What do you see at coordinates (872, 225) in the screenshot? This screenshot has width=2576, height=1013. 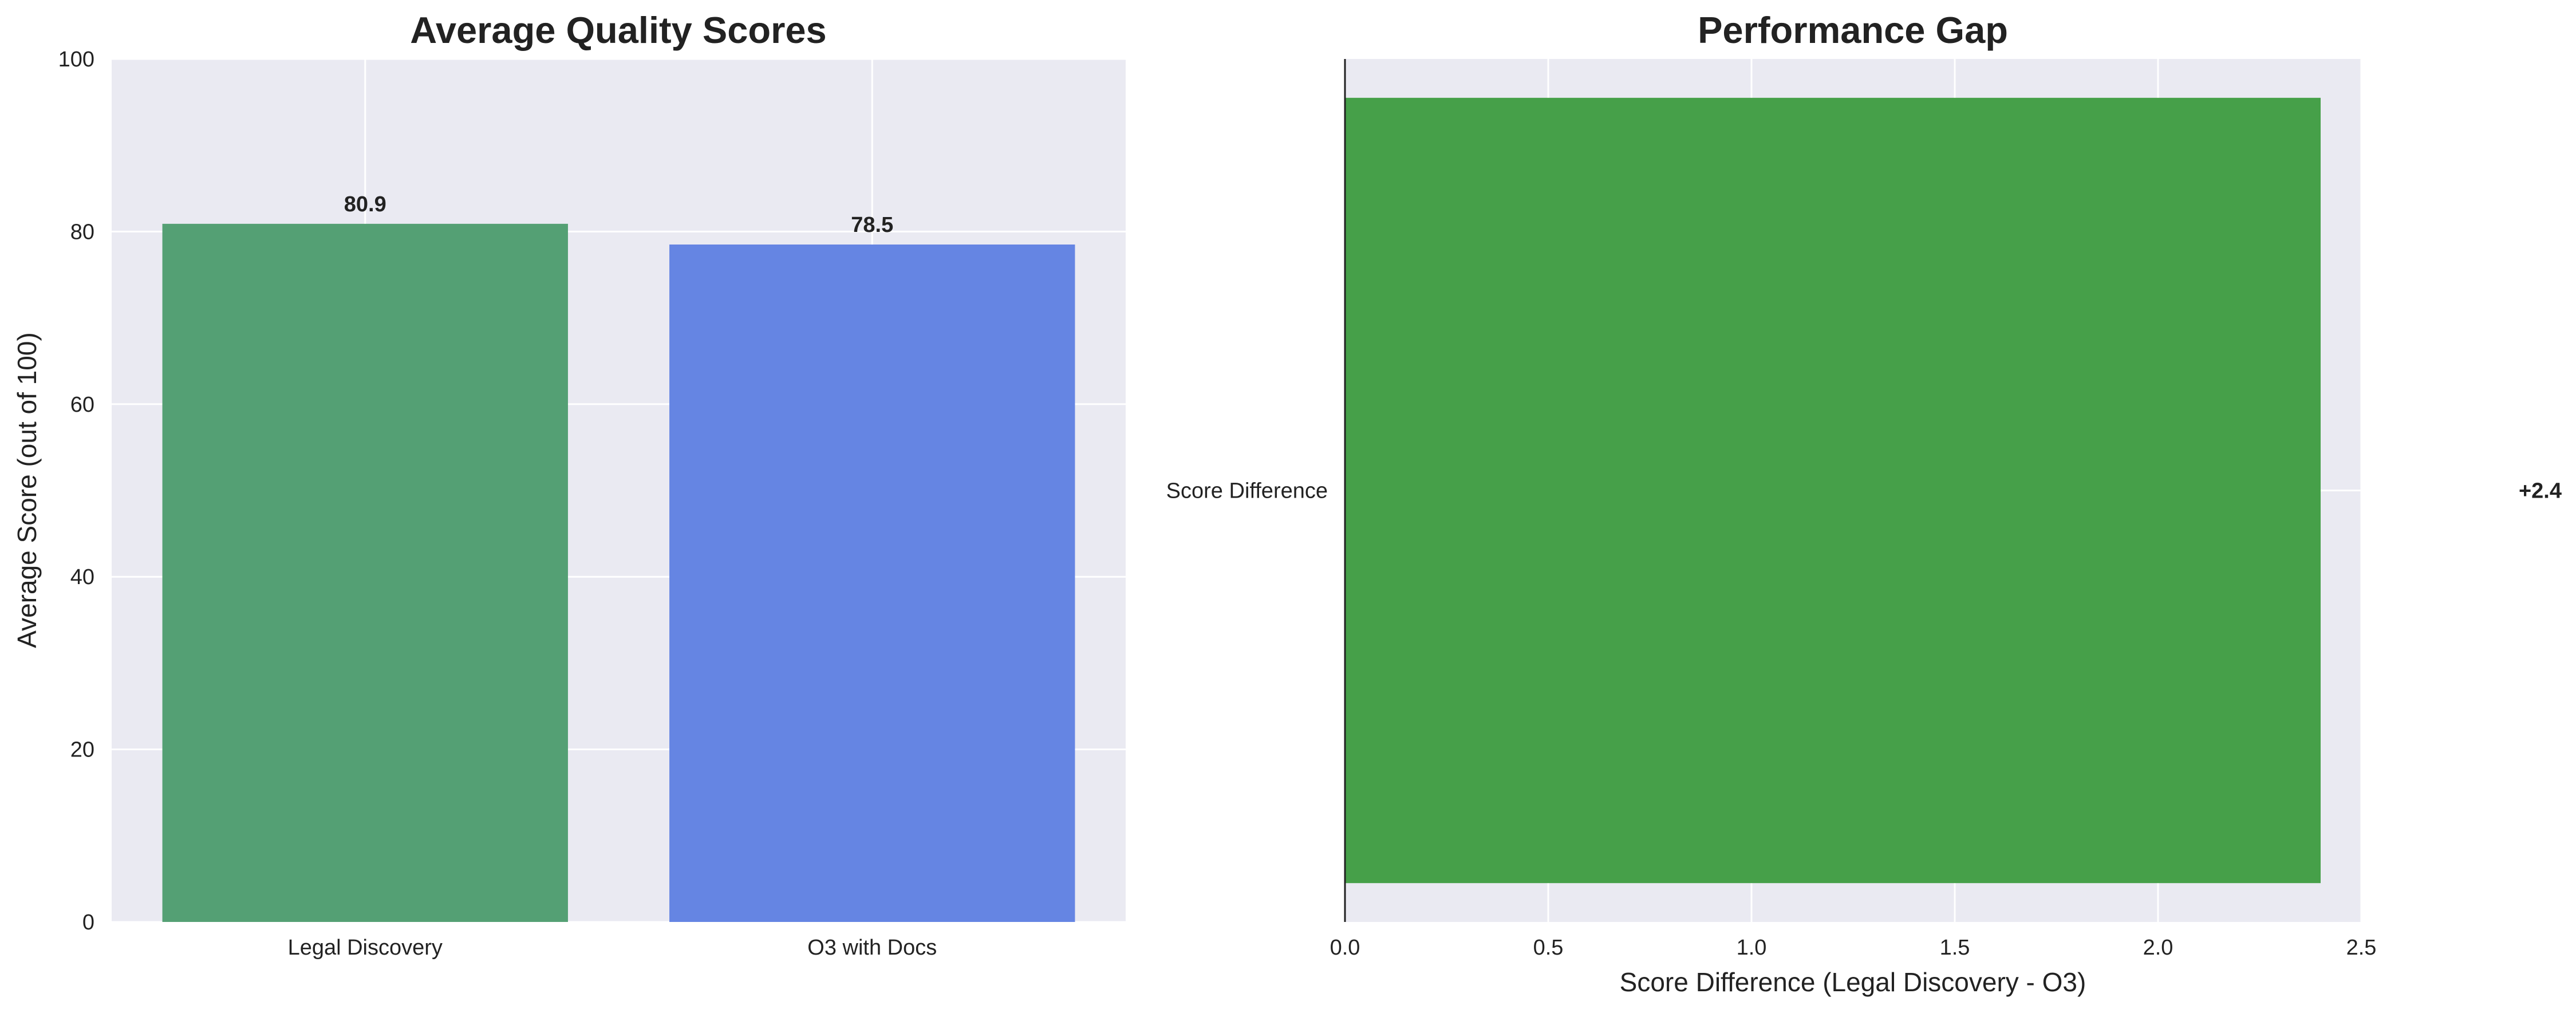 I see `bar-value-label: 78.5` at bounding box center [872, 225].